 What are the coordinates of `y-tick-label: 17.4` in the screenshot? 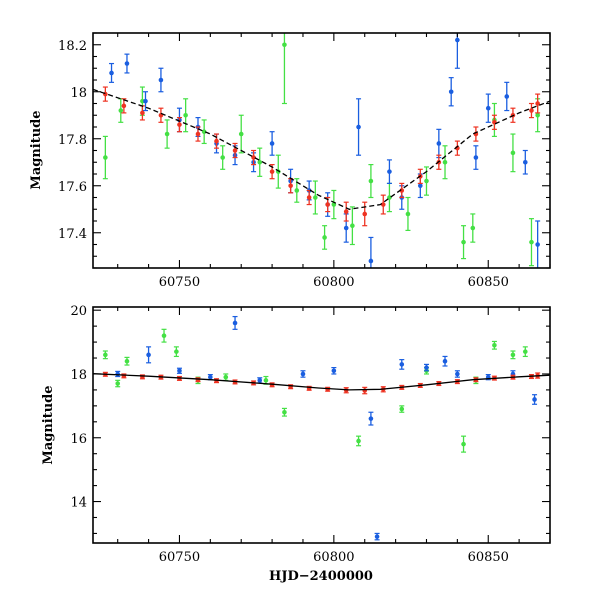 It's located at (72, 234).